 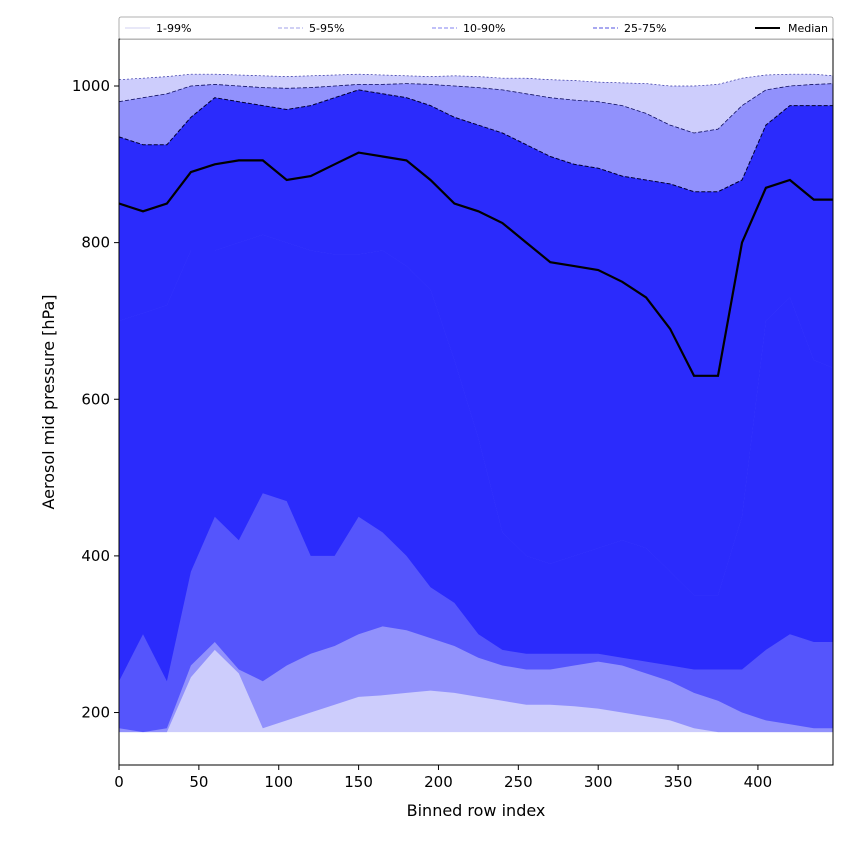 I want to click on y-axis: 200 400 600 800 1000, so click(x=95, y=399).